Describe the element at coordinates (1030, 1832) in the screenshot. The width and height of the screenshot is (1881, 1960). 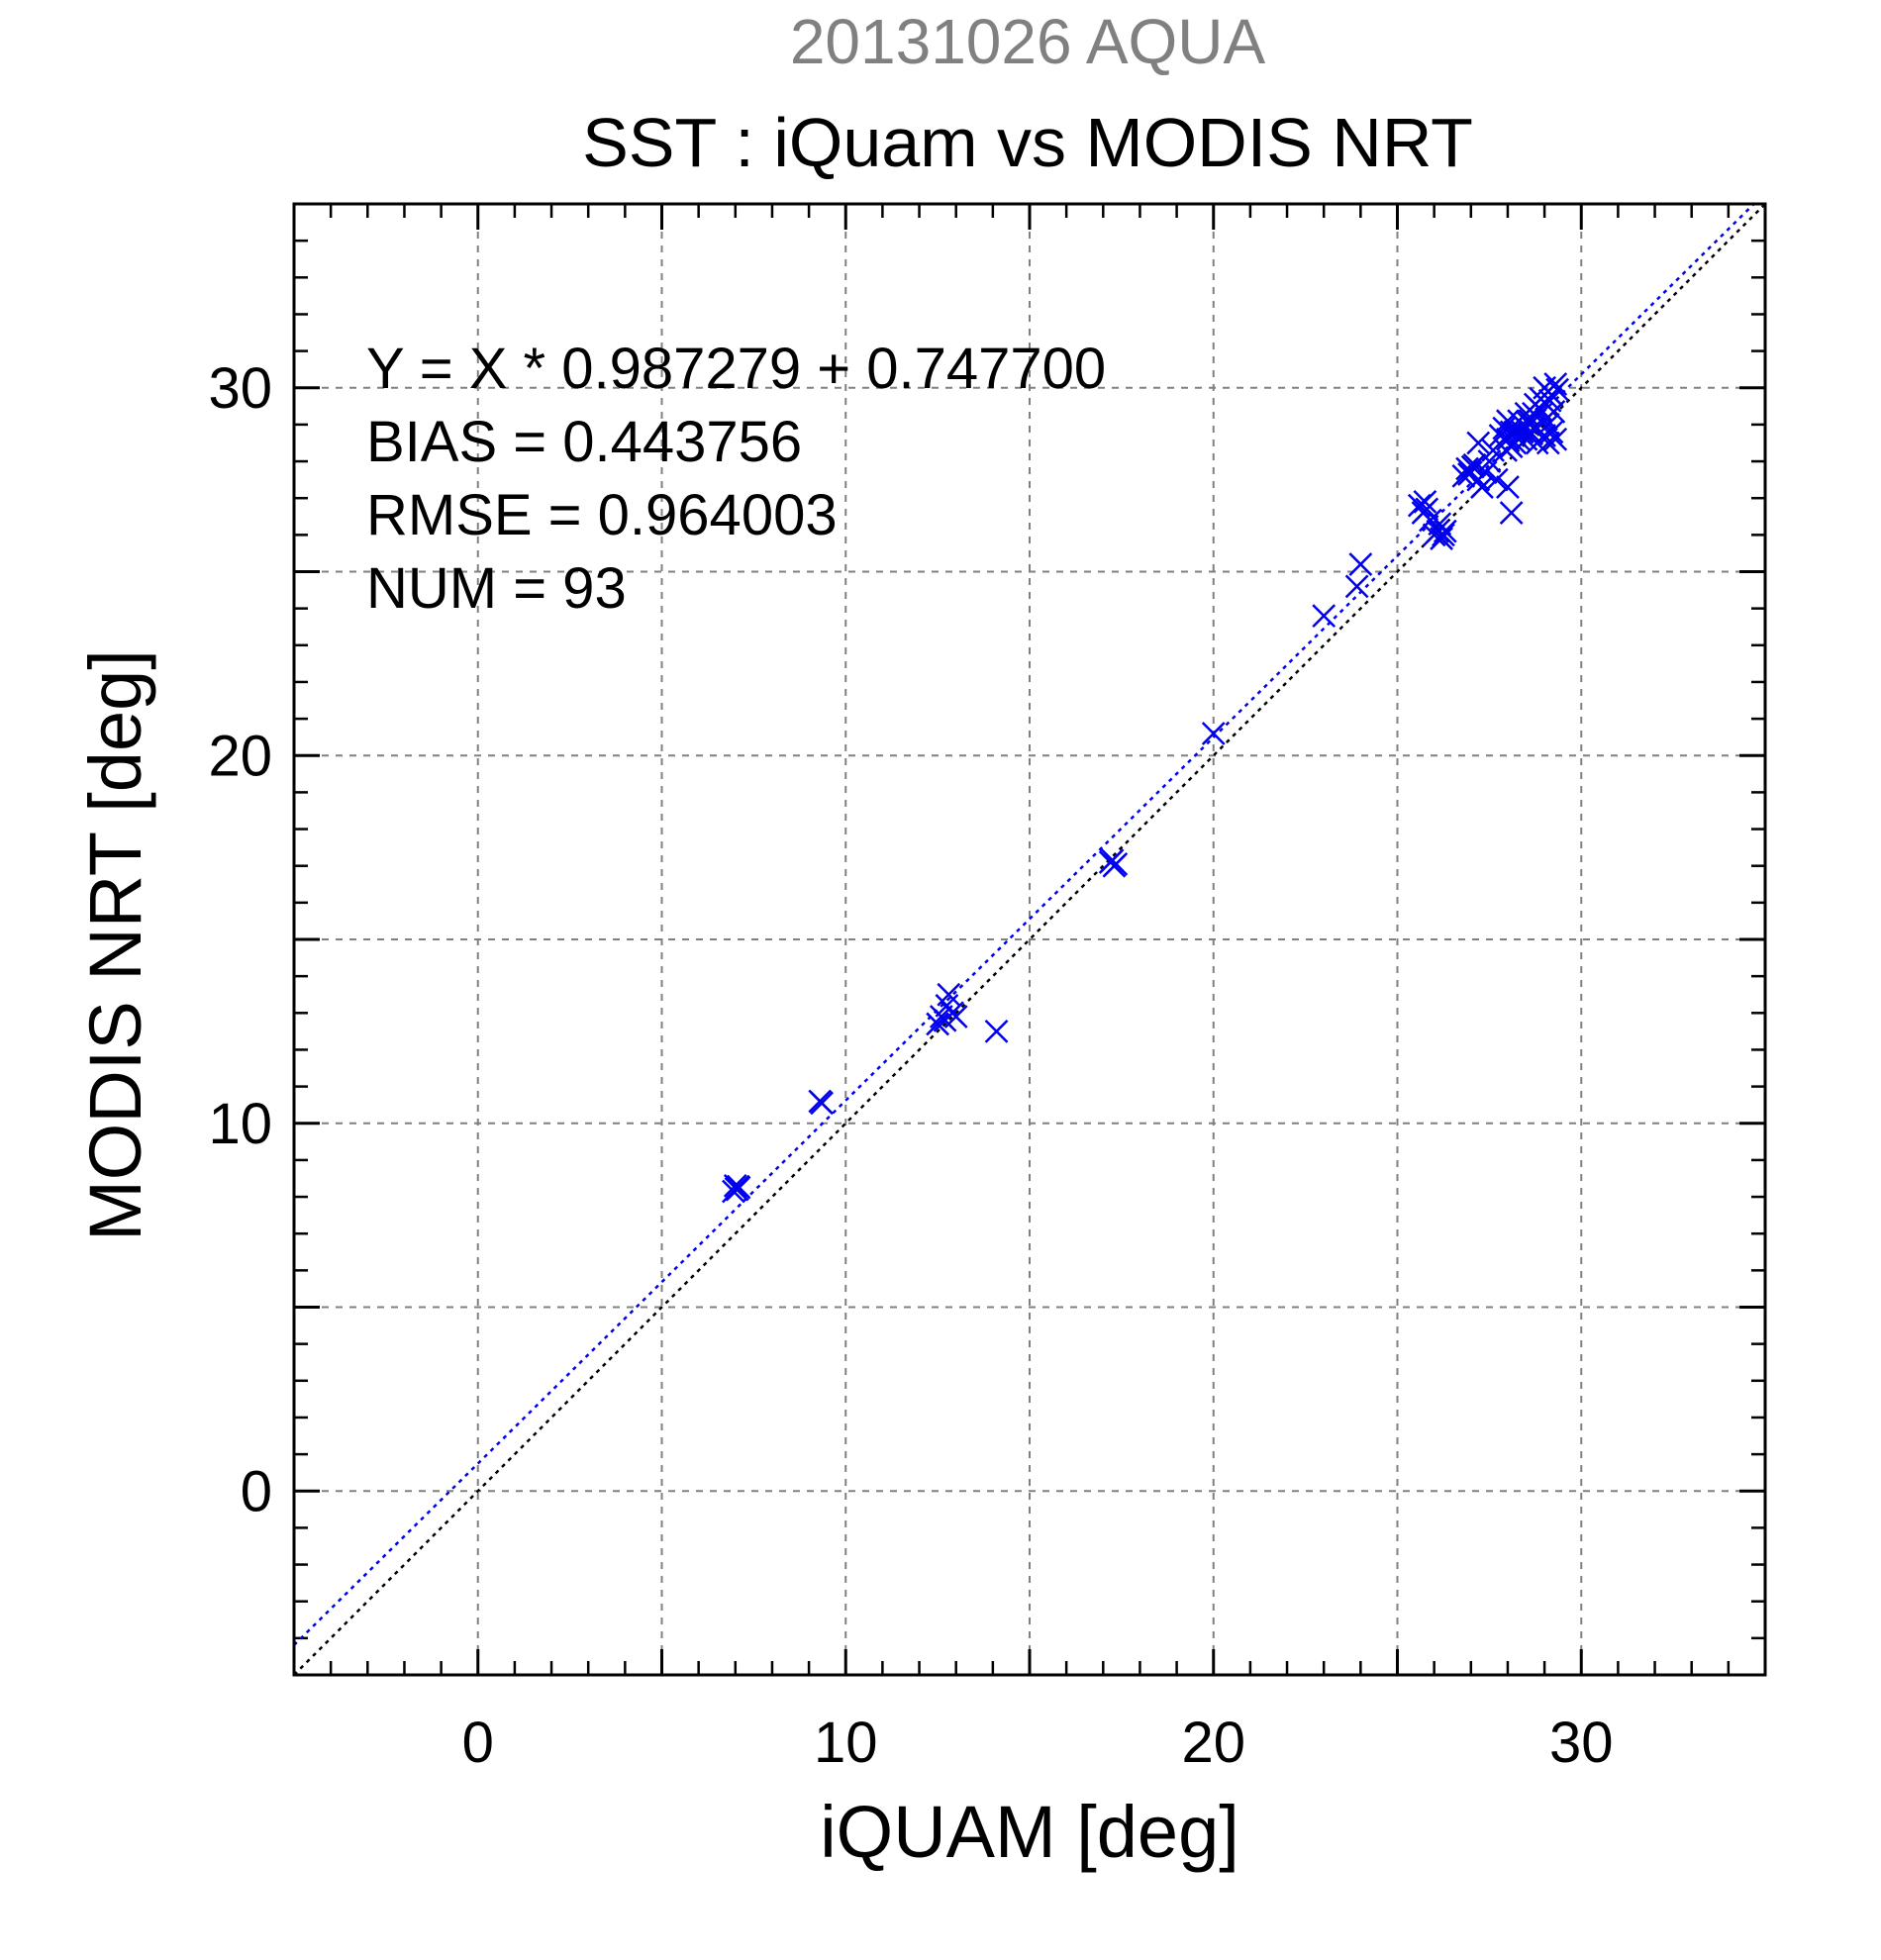
I see `x-axis-label: iQUAM [deg]` at that location.